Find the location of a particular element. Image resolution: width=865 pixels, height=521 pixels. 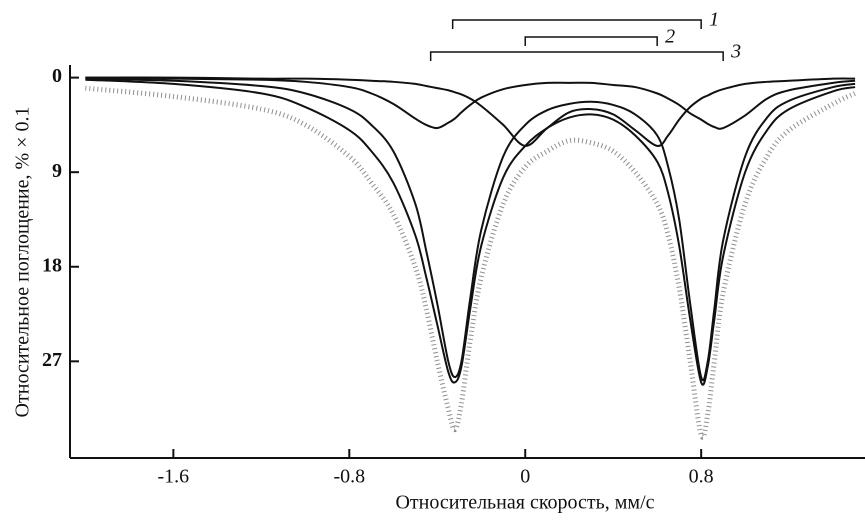

x-tick-label: -1.6 is located at coordinates (174, 477).